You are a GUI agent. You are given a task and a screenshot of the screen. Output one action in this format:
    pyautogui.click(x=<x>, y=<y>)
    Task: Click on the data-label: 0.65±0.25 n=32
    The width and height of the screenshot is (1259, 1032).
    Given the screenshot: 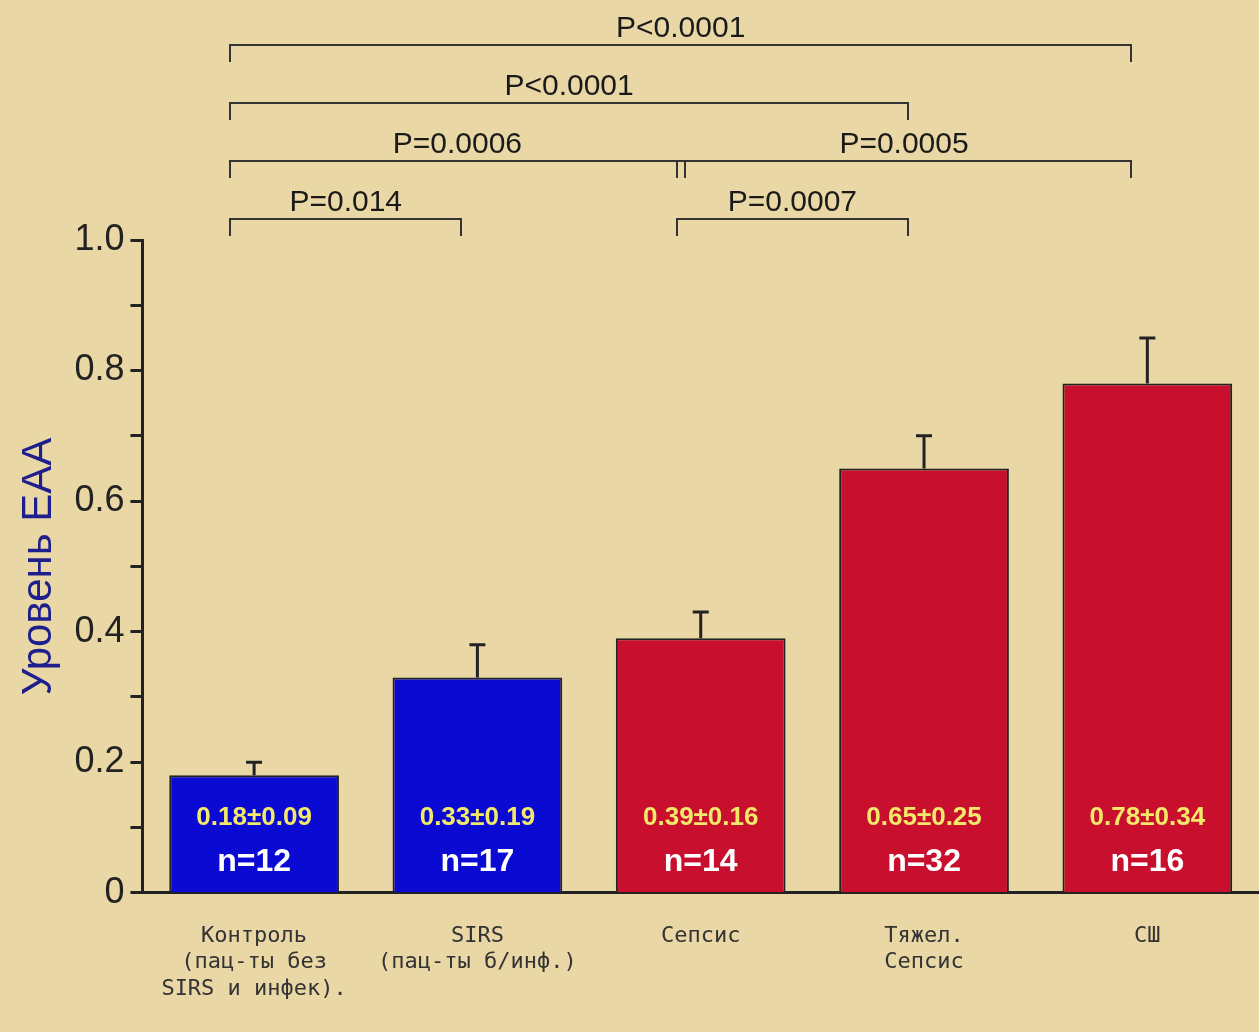 What is the action you would take?
    pyautogui.click(x=924, y=839)
    